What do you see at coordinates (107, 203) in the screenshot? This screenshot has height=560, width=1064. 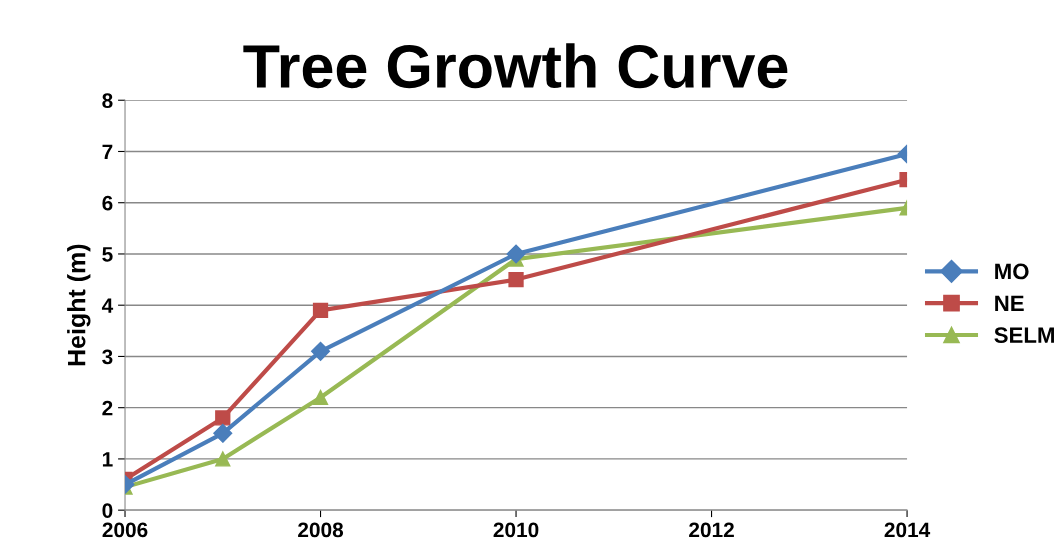 I see `y-tick-label: 6` at bounding box center [107, 203].